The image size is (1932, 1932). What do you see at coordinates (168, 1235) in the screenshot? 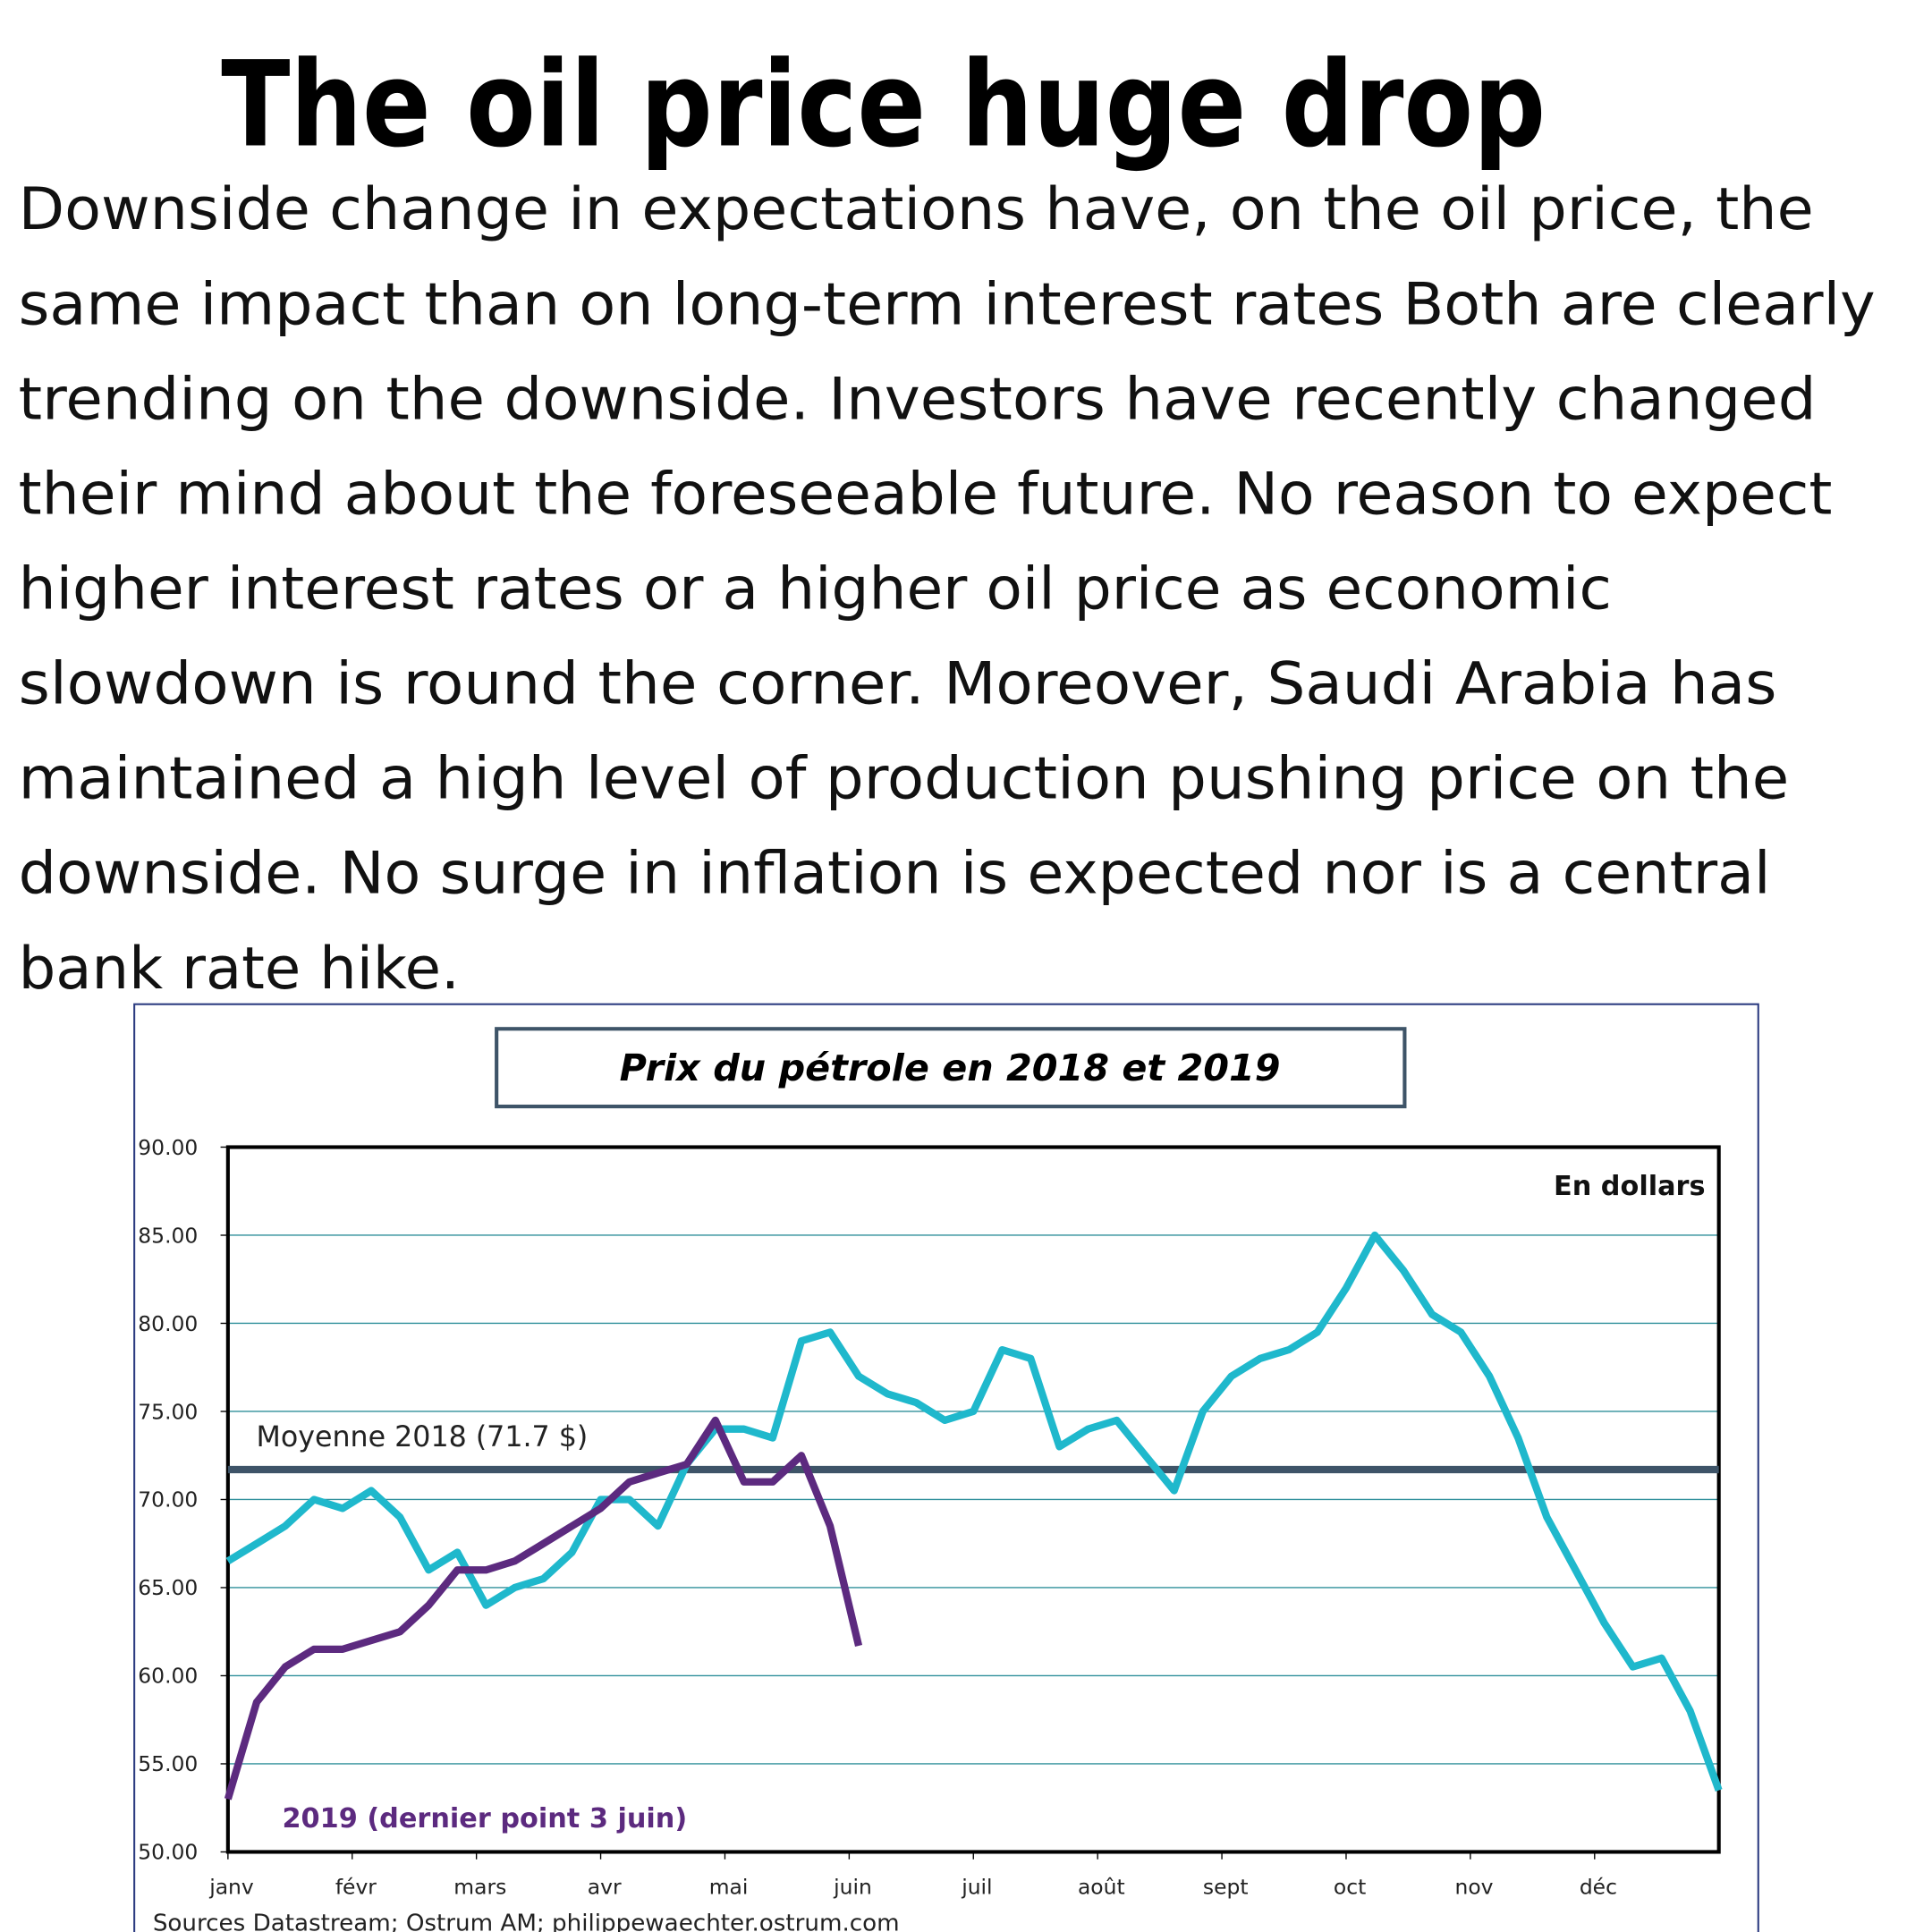
I see `y-tick-label: 85.00` at bounding box center [168, 1235].